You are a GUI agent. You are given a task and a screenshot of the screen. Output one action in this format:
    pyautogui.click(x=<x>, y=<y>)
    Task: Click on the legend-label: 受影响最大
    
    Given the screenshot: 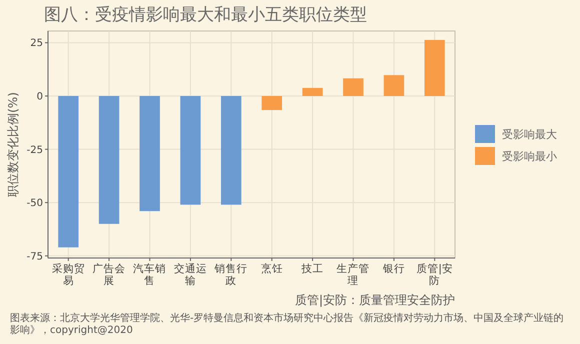 What is the action you would take?
    pyautogui.click(x=529, y=134)
    